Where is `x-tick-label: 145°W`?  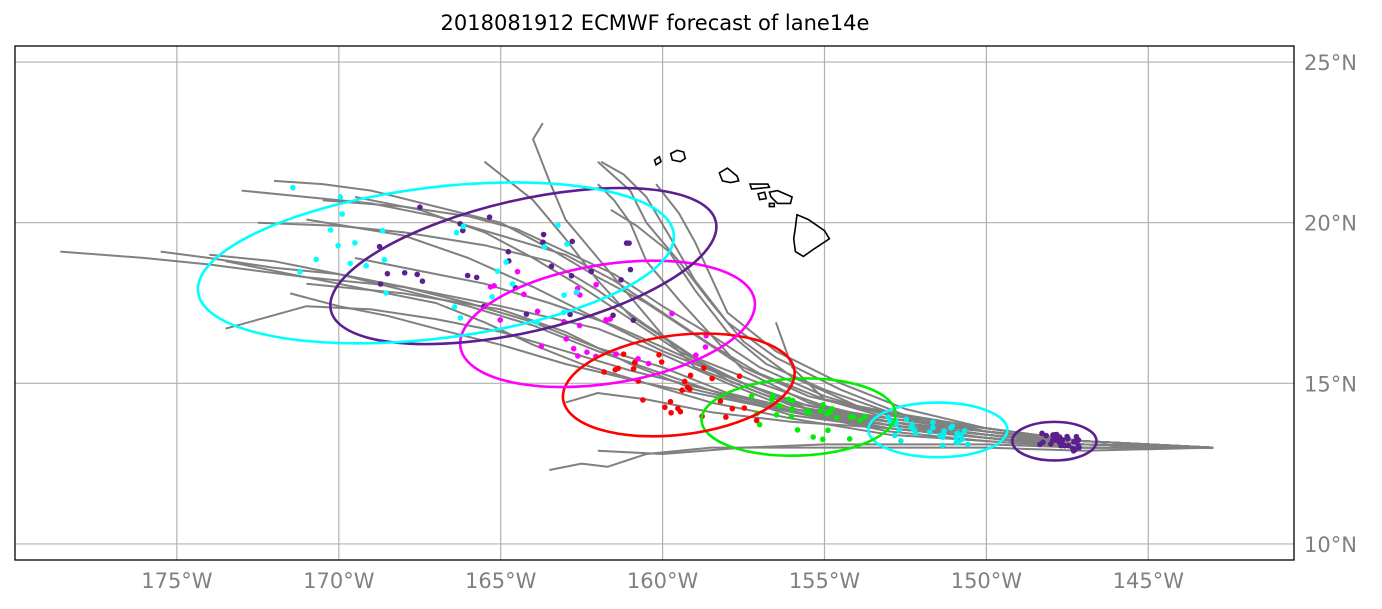
x-tick-label: 145°W is located at coordinates (1149, 581).